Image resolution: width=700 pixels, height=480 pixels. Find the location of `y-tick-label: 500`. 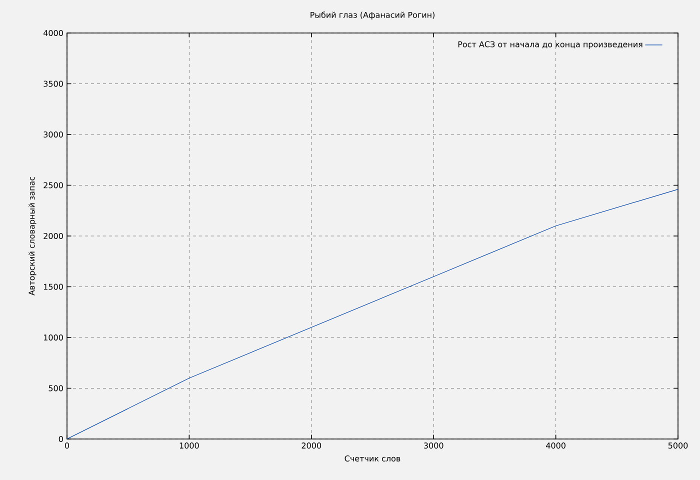

y-tick-label: 500 is located at coordinates (55, 388).